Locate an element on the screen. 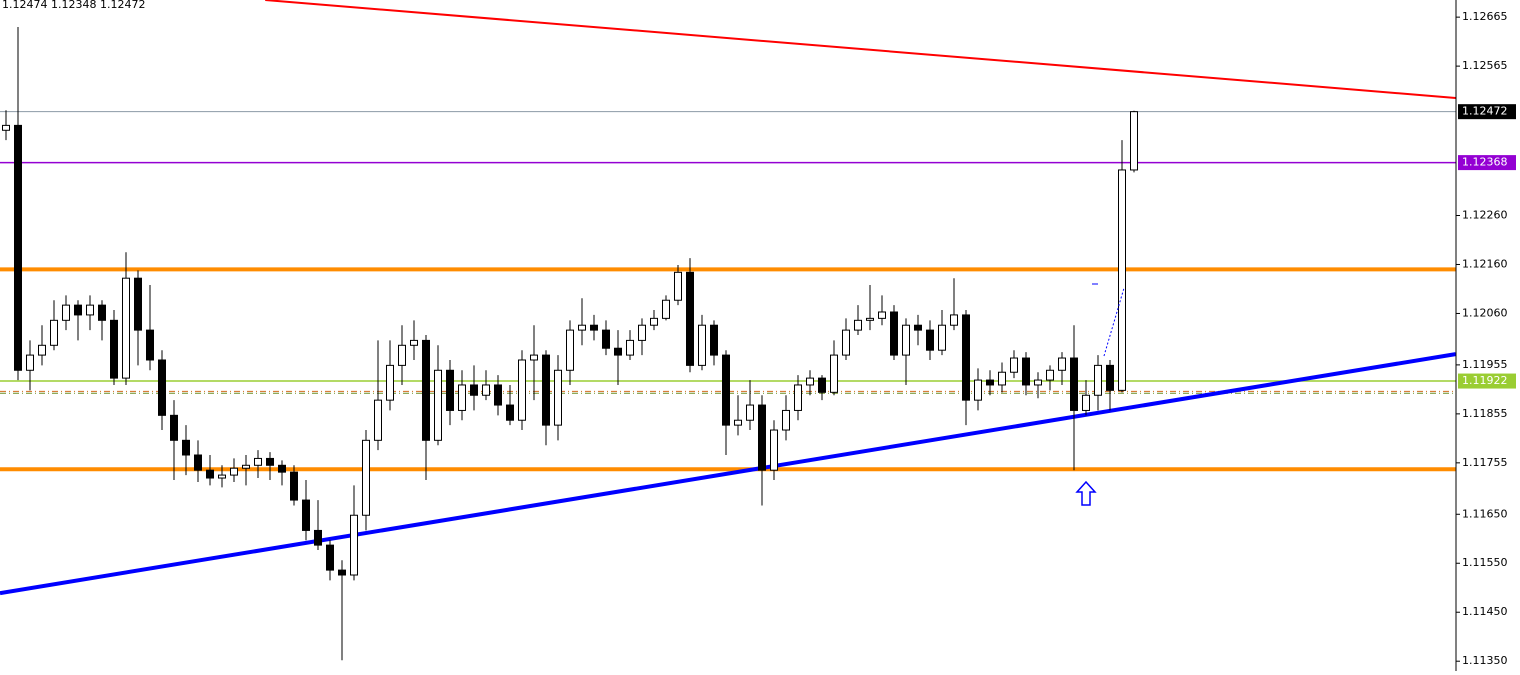 The height and width of the screenshot is (675, 1520). y-tick-label: 1.12665 is located at coordinates (1485, 16).